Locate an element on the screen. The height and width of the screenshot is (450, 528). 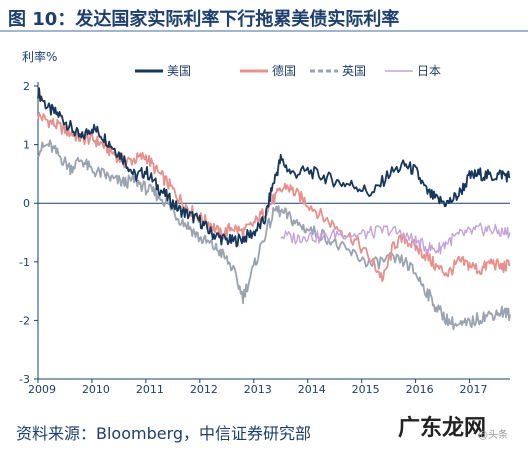
watermark-sub: @头条 is located at coordinates (493, 435).